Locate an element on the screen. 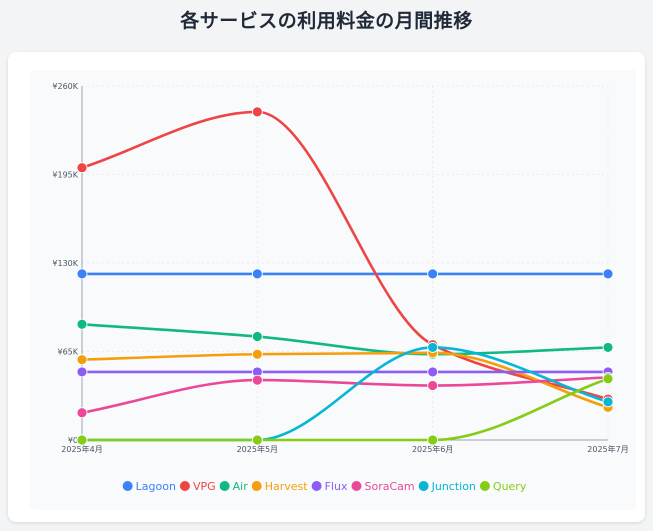  series-line-query is located at coordinates (345, 409).